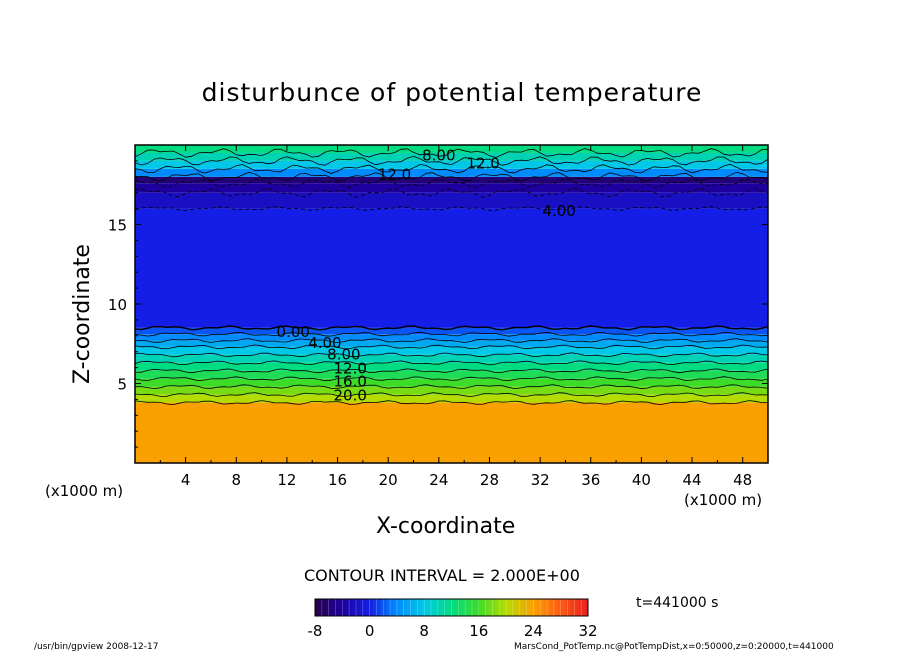 This screenshot has height=654, width=904. Describe the element at coordinates (117, 305) in the screenshot. I see `y-tick-label: 10` at that location.